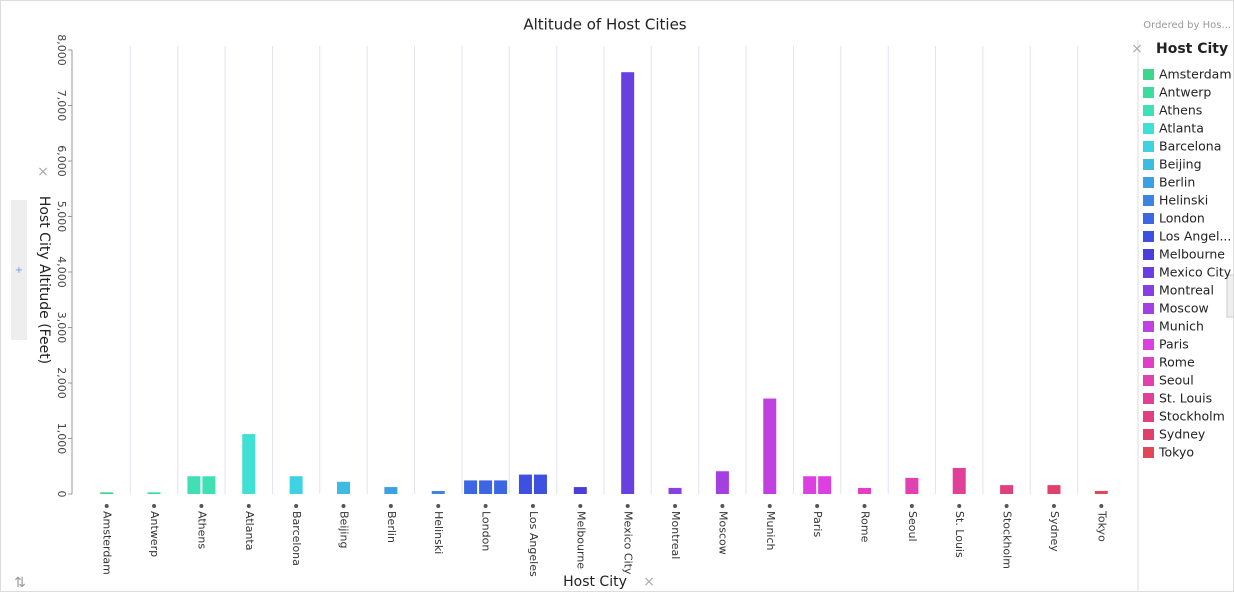  What do you see at coordinates (61, 217) in the screenshot?
I see `y-tick-label: 5,000` at bounding box center [61, 217].